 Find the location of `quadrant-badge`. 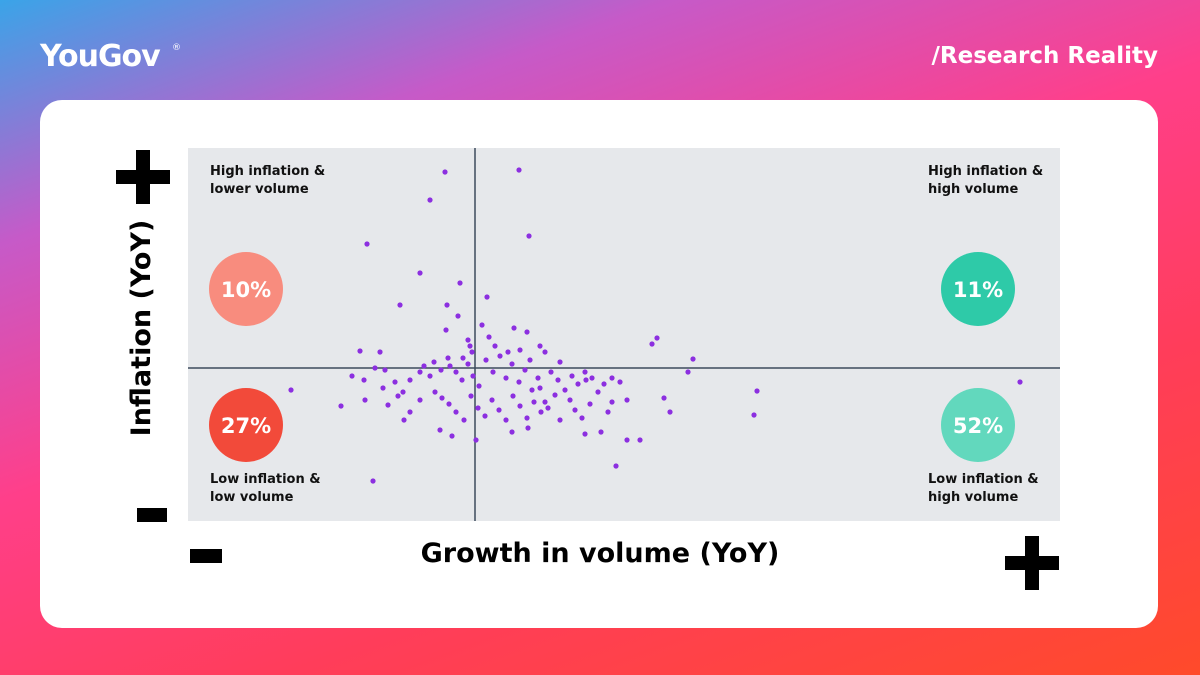

quadrant-badge is located at coordinates (978, 425).